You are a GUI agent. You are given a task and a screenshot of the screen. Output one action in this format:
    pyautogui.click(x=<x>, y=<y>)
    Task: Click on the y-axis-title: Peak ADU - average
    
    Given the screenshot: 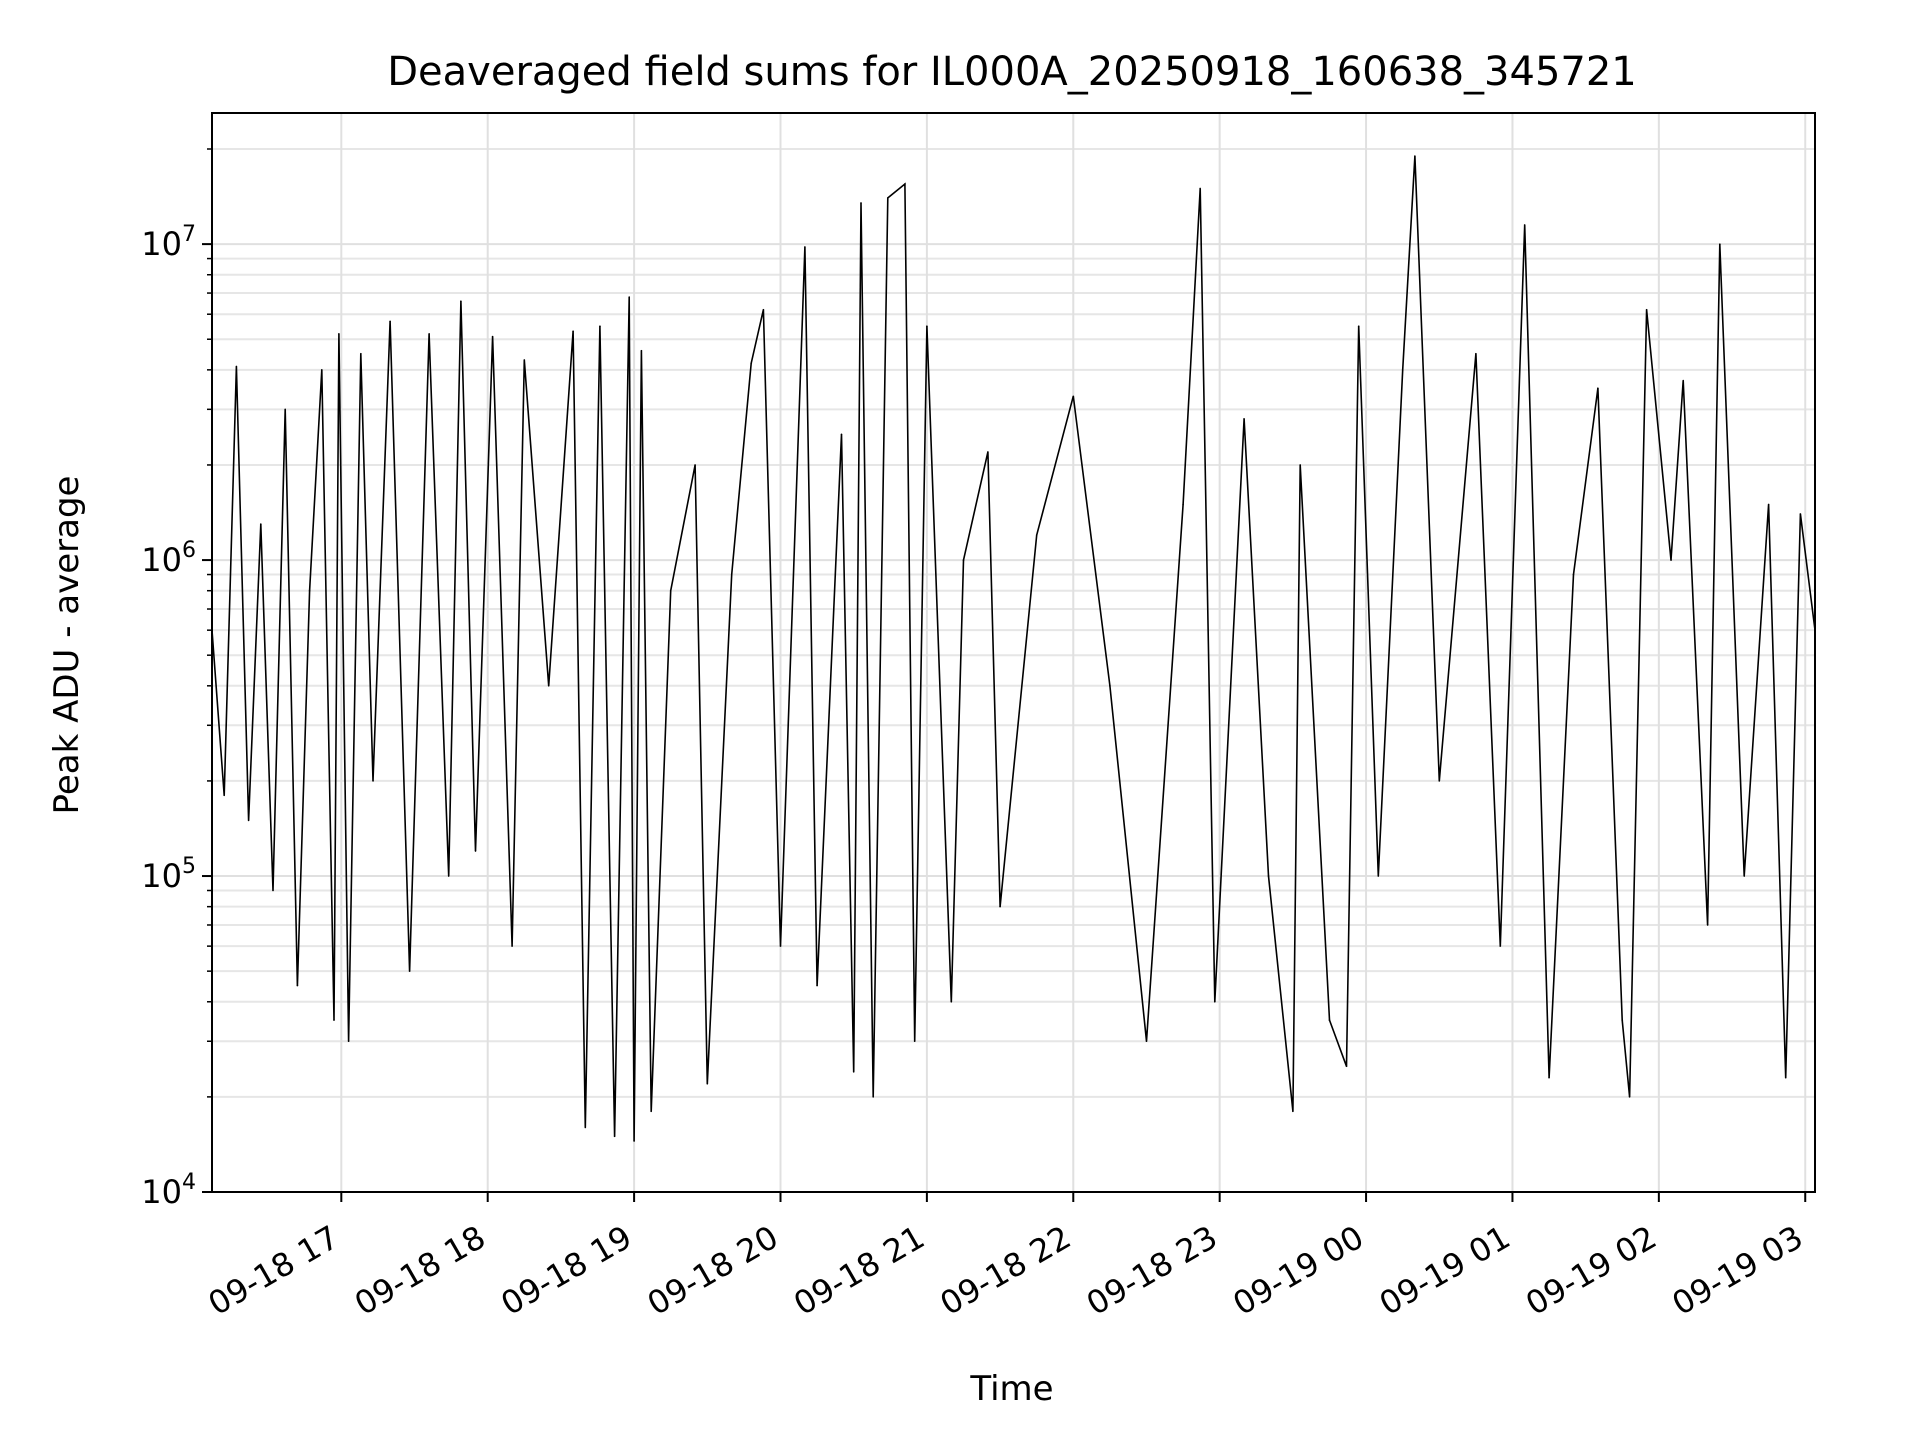 What is the action you would take?
    pyautogui.click(x=67, y=645)
    